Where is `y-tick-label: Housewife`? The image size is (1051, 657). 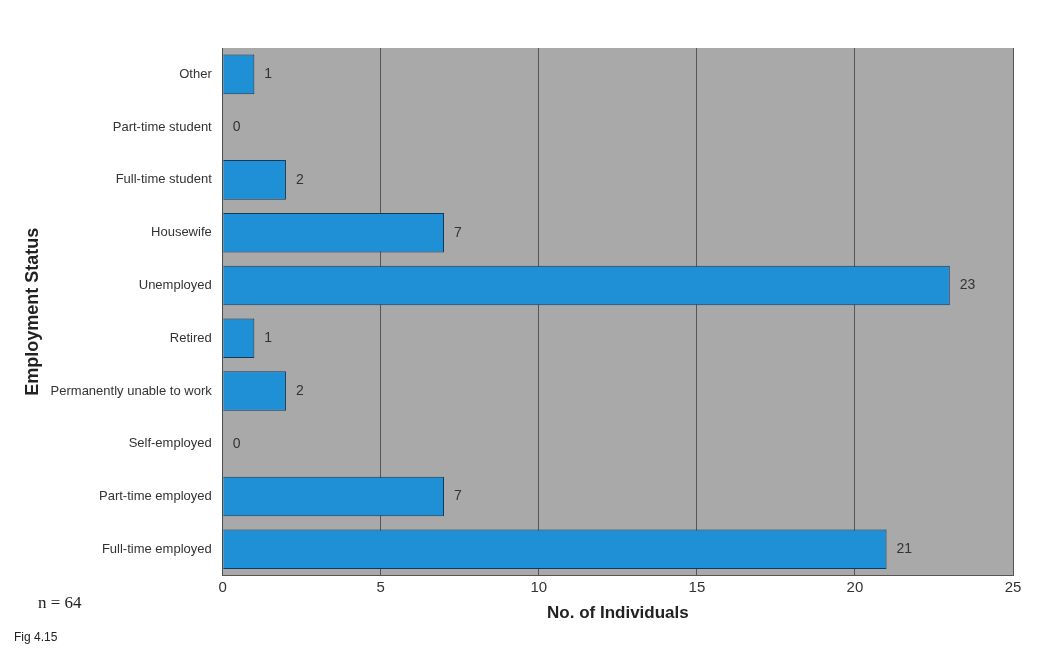 y-tick-label: Housewife is located at coordinates (181, 232).